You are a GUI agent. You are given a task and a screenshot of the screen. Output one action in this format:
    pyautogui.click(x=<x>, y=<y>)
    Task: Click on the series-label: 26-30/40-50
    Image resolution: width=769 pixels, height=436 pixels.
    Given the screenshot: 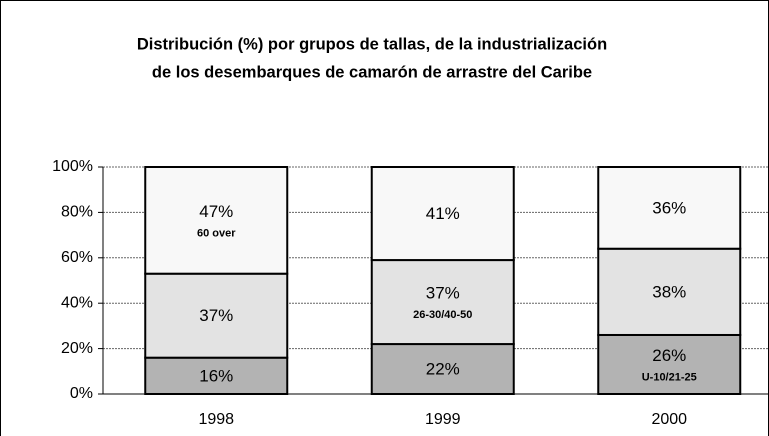 What is the action you would take?
    pyautogui.click(x=442, y=315)
    